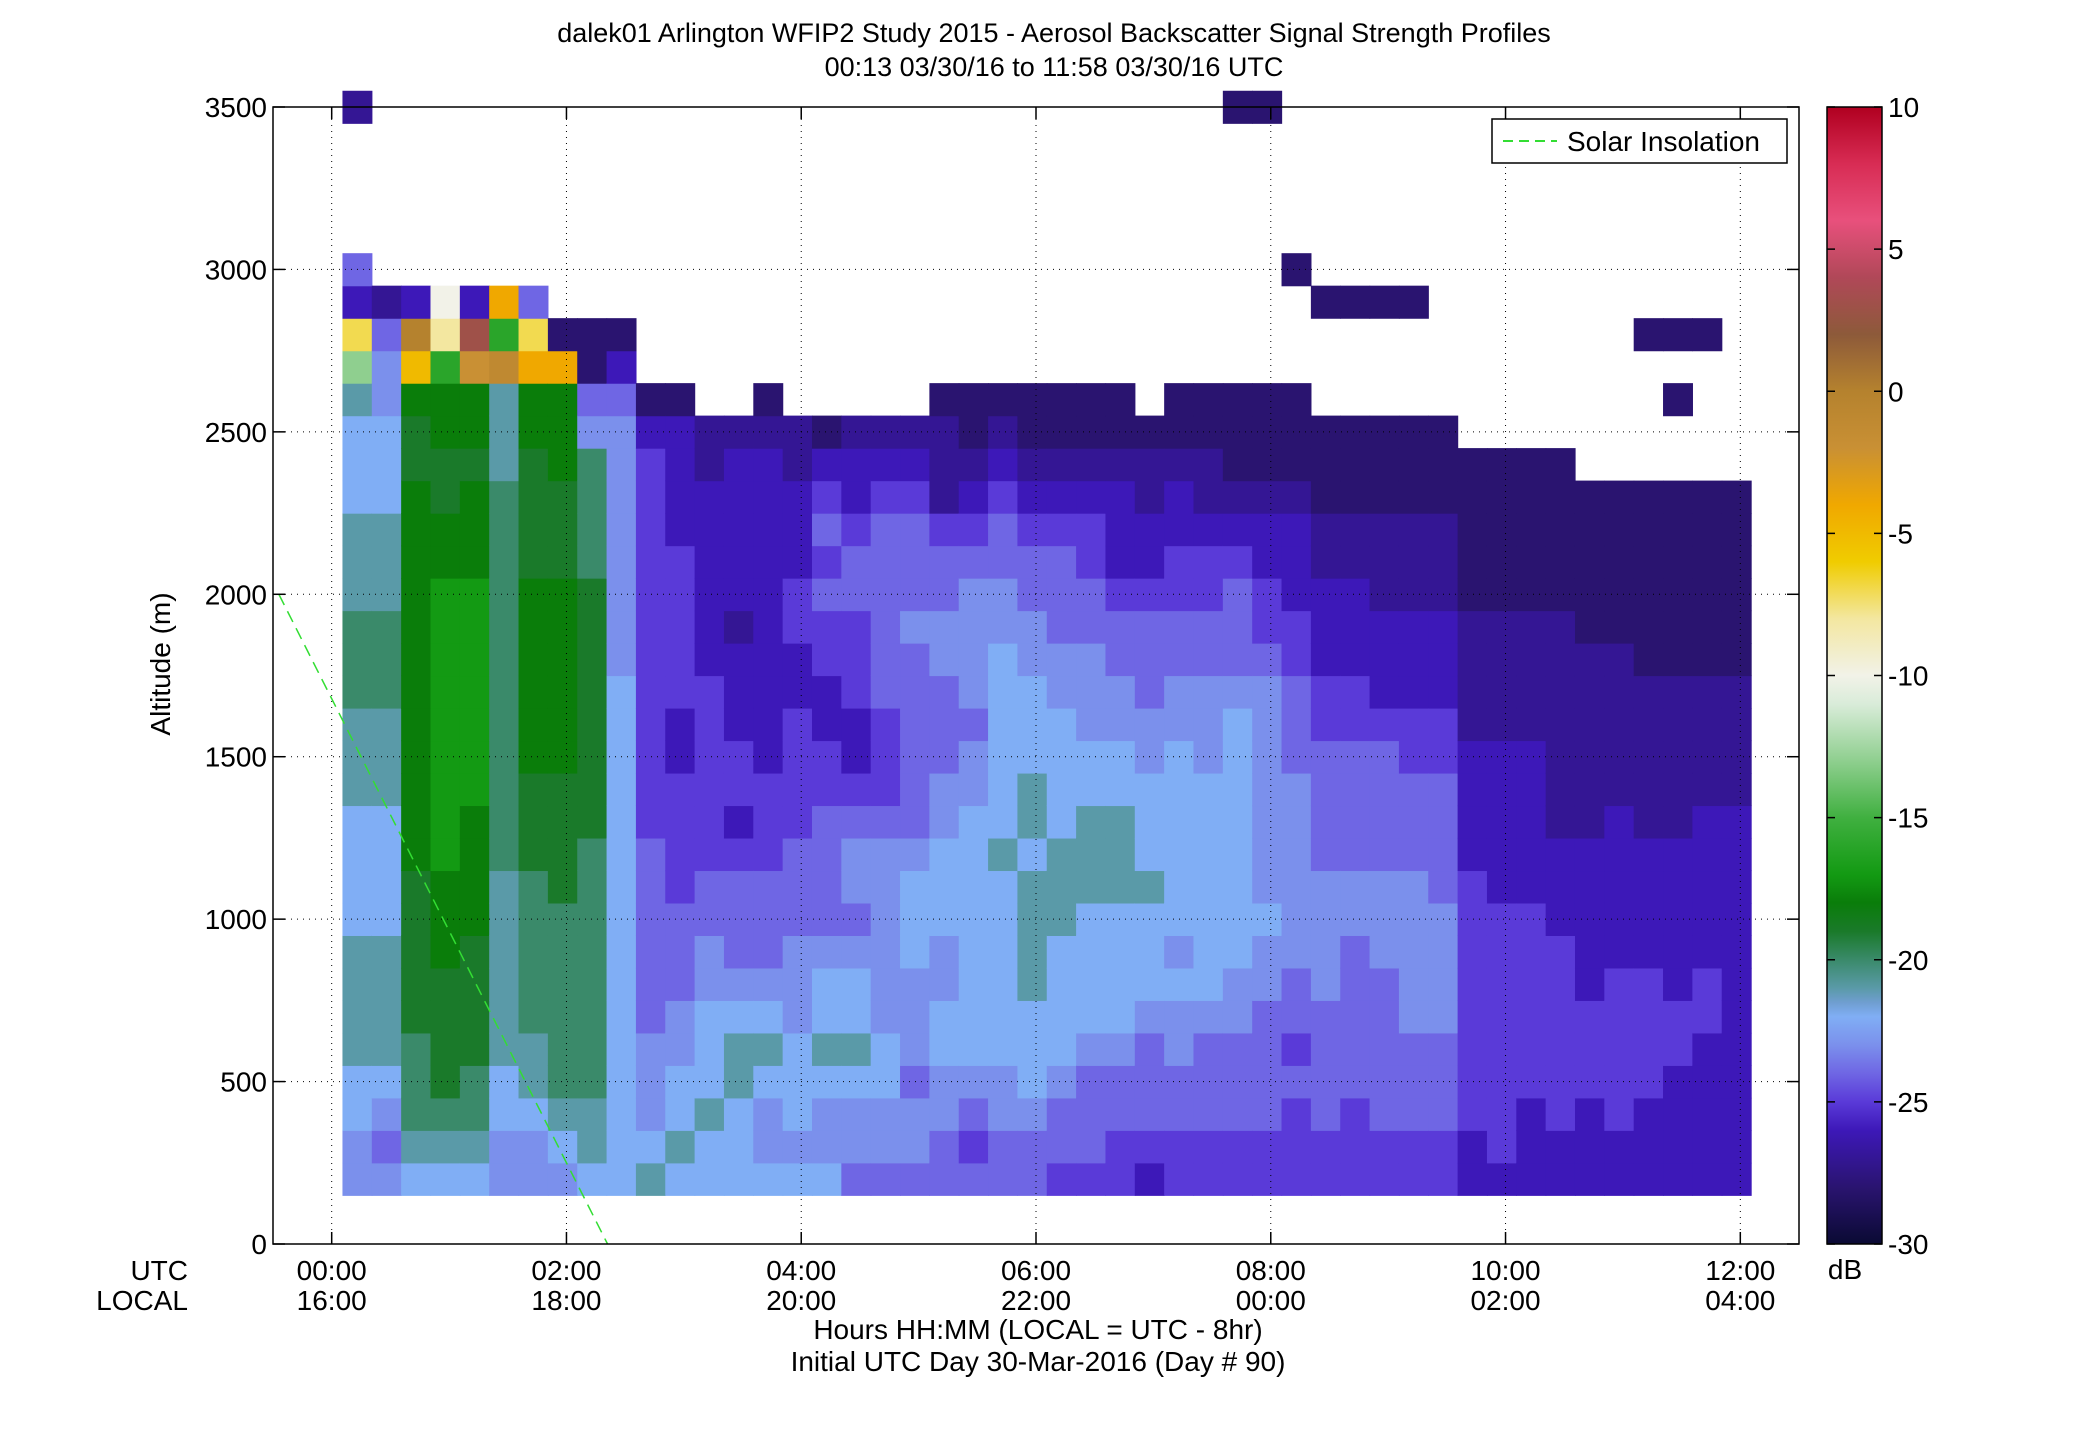 The image size is (2098, 1430). What do you see at coordinates (236, 107) in the screenshot?
I see `y-tick-label: 3500` at bounding box center [236, 107].